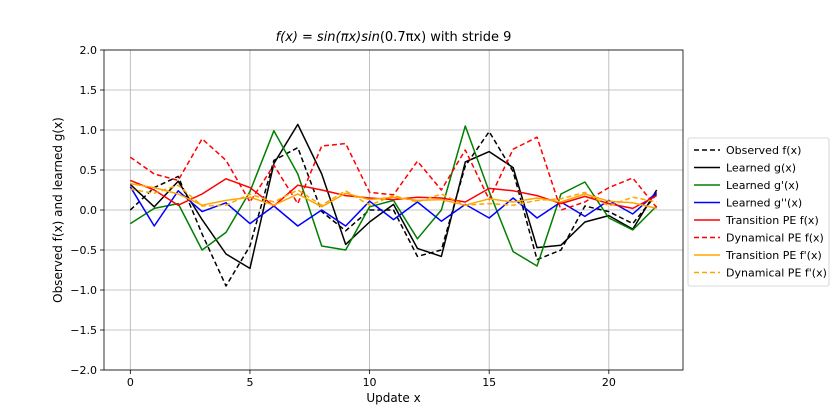 The height and width of the screenshot is (415, 830). Describe the element at coordinates (403, 37) in the screenshot. I see `title-arg-2: (0.7πx)` at that location.